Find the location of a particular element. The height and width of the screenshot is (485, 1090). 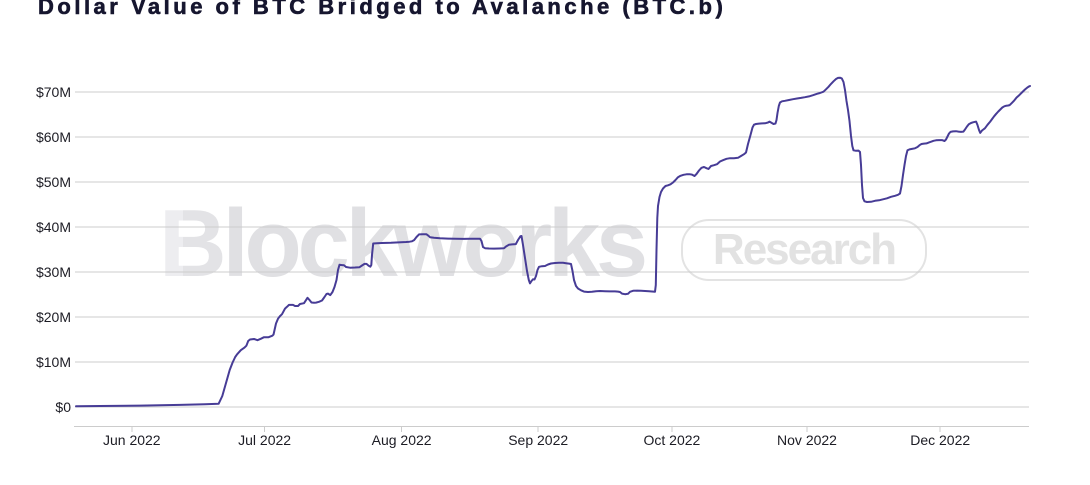

svg-text: $70M is located at coordinates (53, 92).